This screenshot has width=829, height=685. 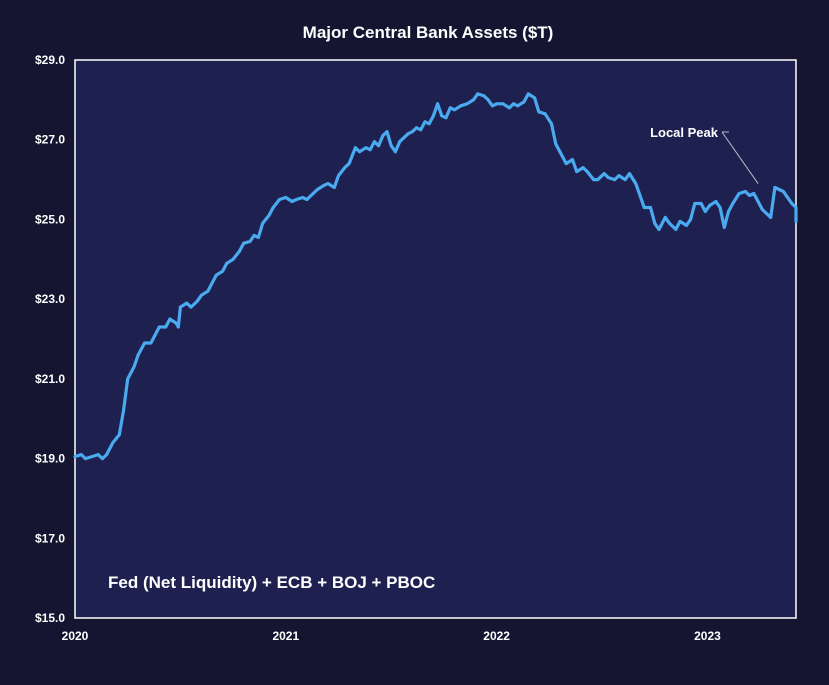 What do you see at coordinates (391, 636) in the screenshot?
I see `x-axis: 2020 2021 2022 2023` at bounding box center [391, 636].